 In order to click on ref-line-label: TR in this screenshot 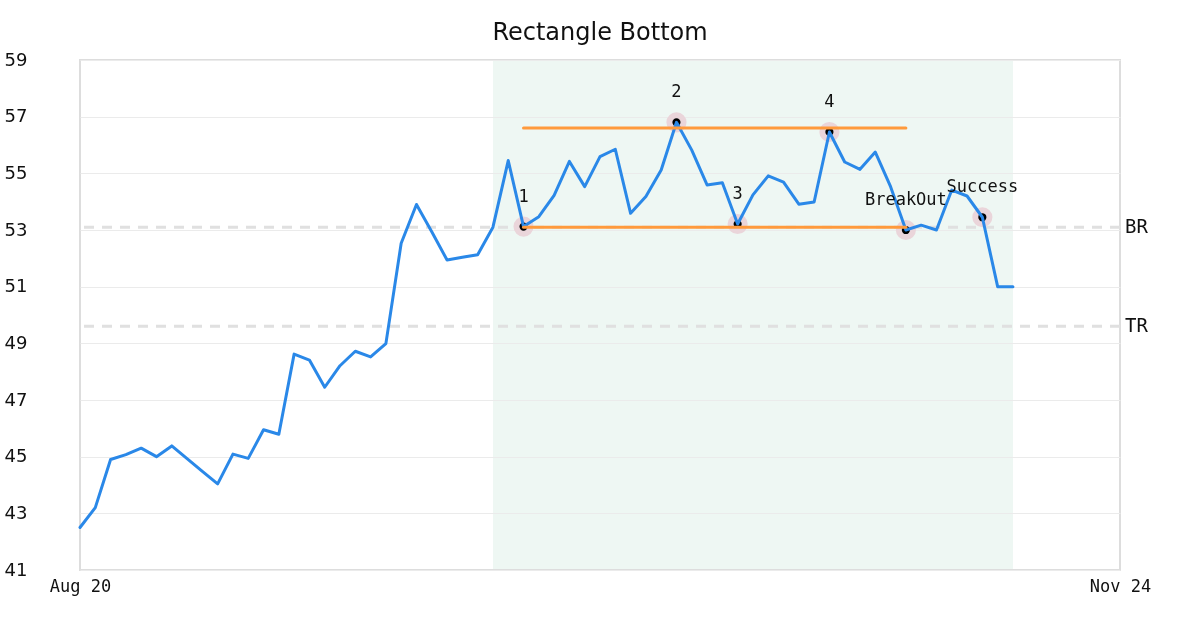, I will do `click(1137, 325)`.